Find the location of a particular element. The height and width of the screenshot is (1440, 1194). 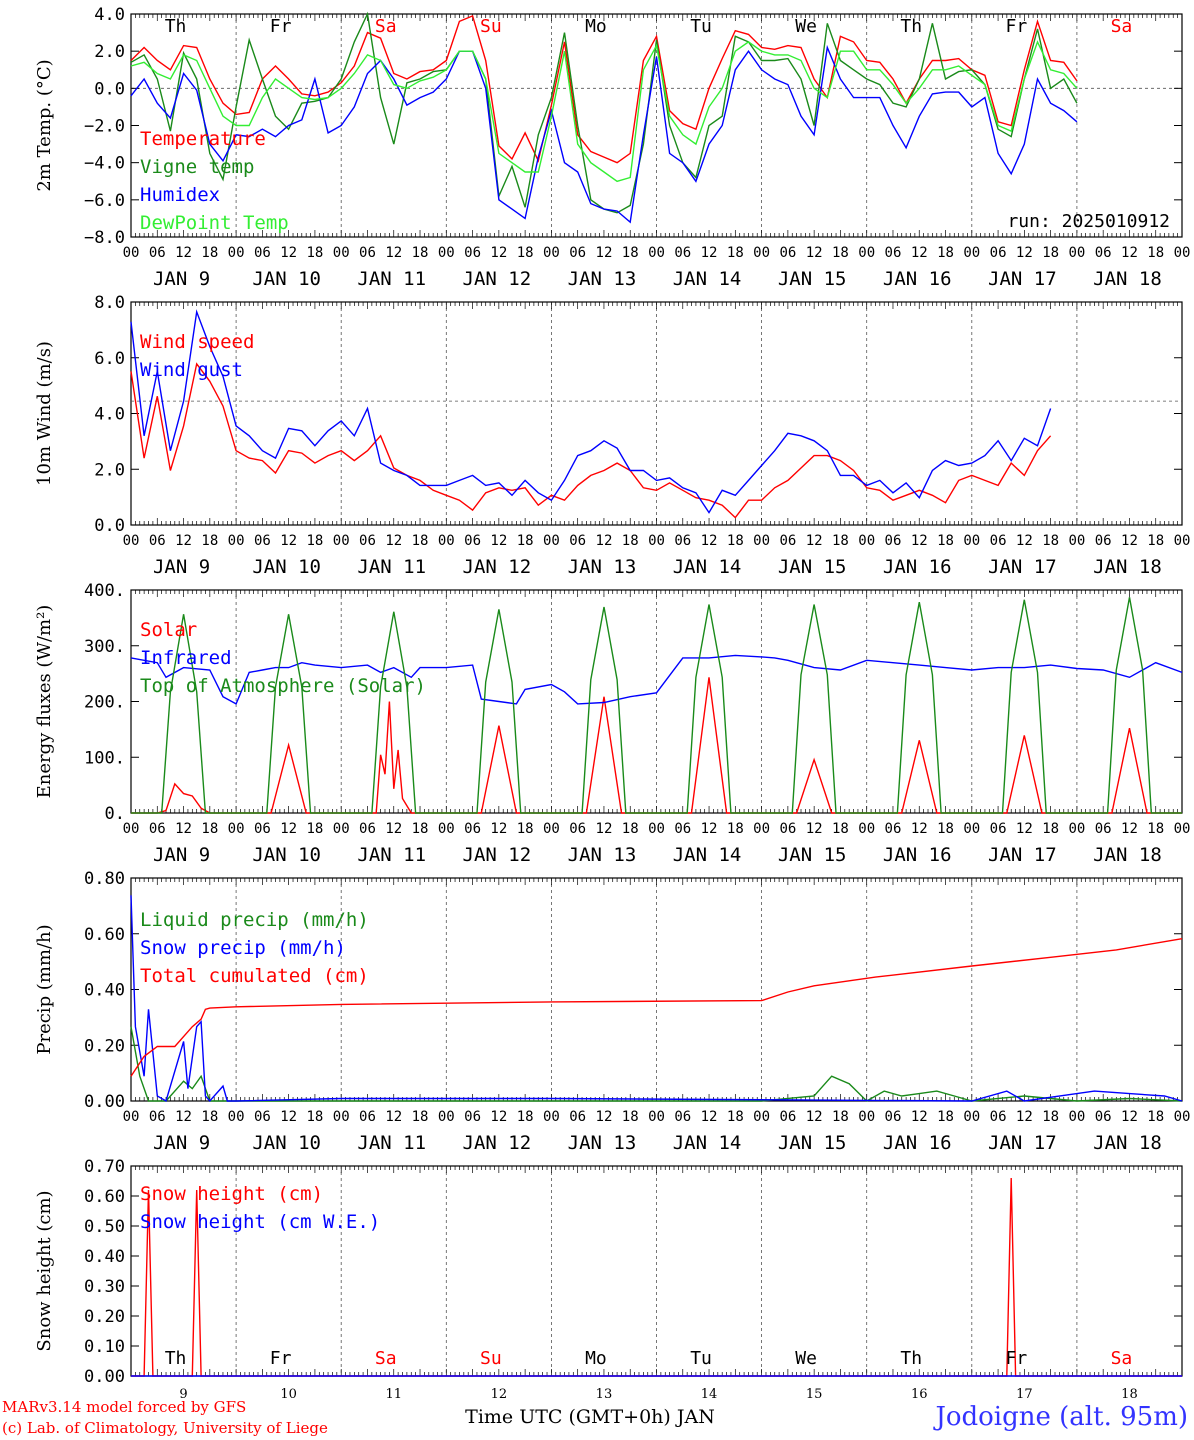

y-tick-label: 2.0 is located at coordinates (109, 470).